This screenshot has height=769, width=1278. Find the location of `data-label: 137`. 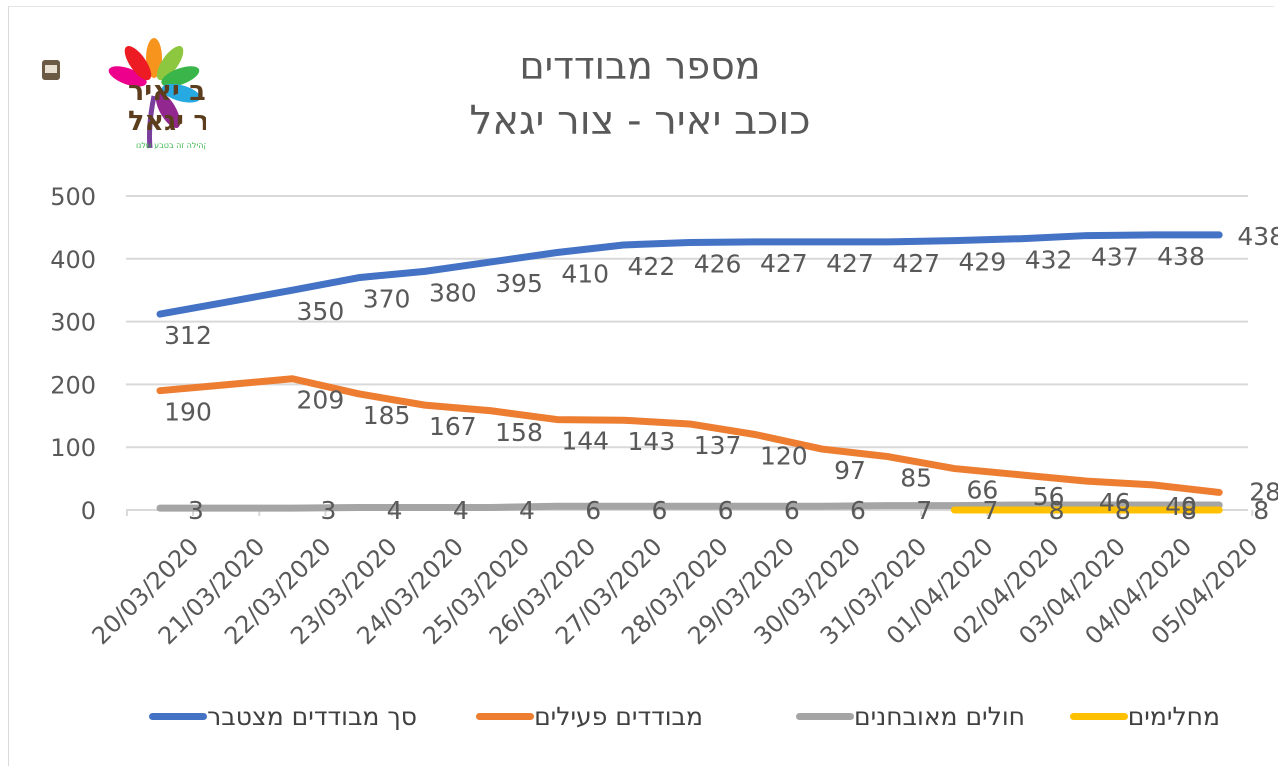

data-label: 137 is located at coordinates (718, 445).